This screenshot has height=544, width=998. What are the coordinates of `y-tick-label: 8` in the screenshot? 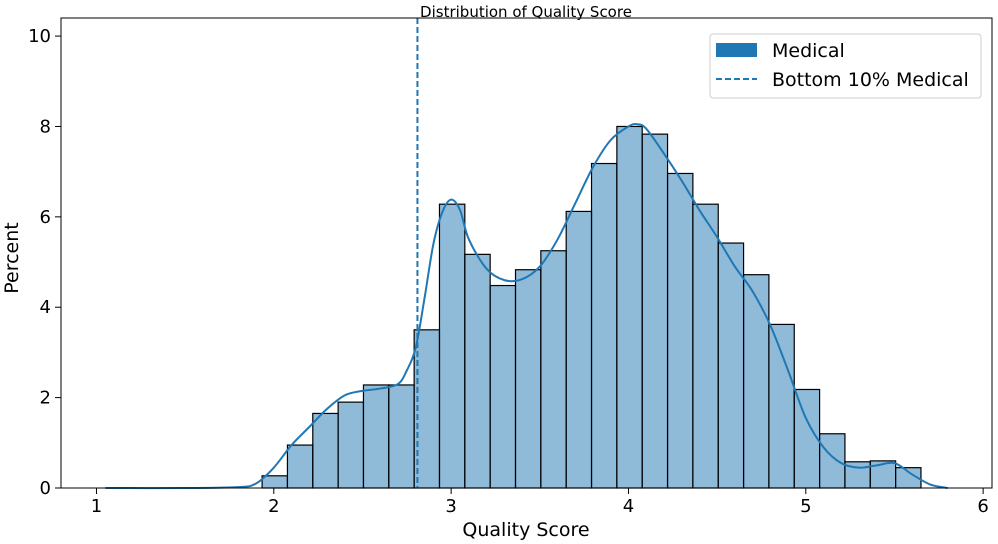 It's located at (45, 126).